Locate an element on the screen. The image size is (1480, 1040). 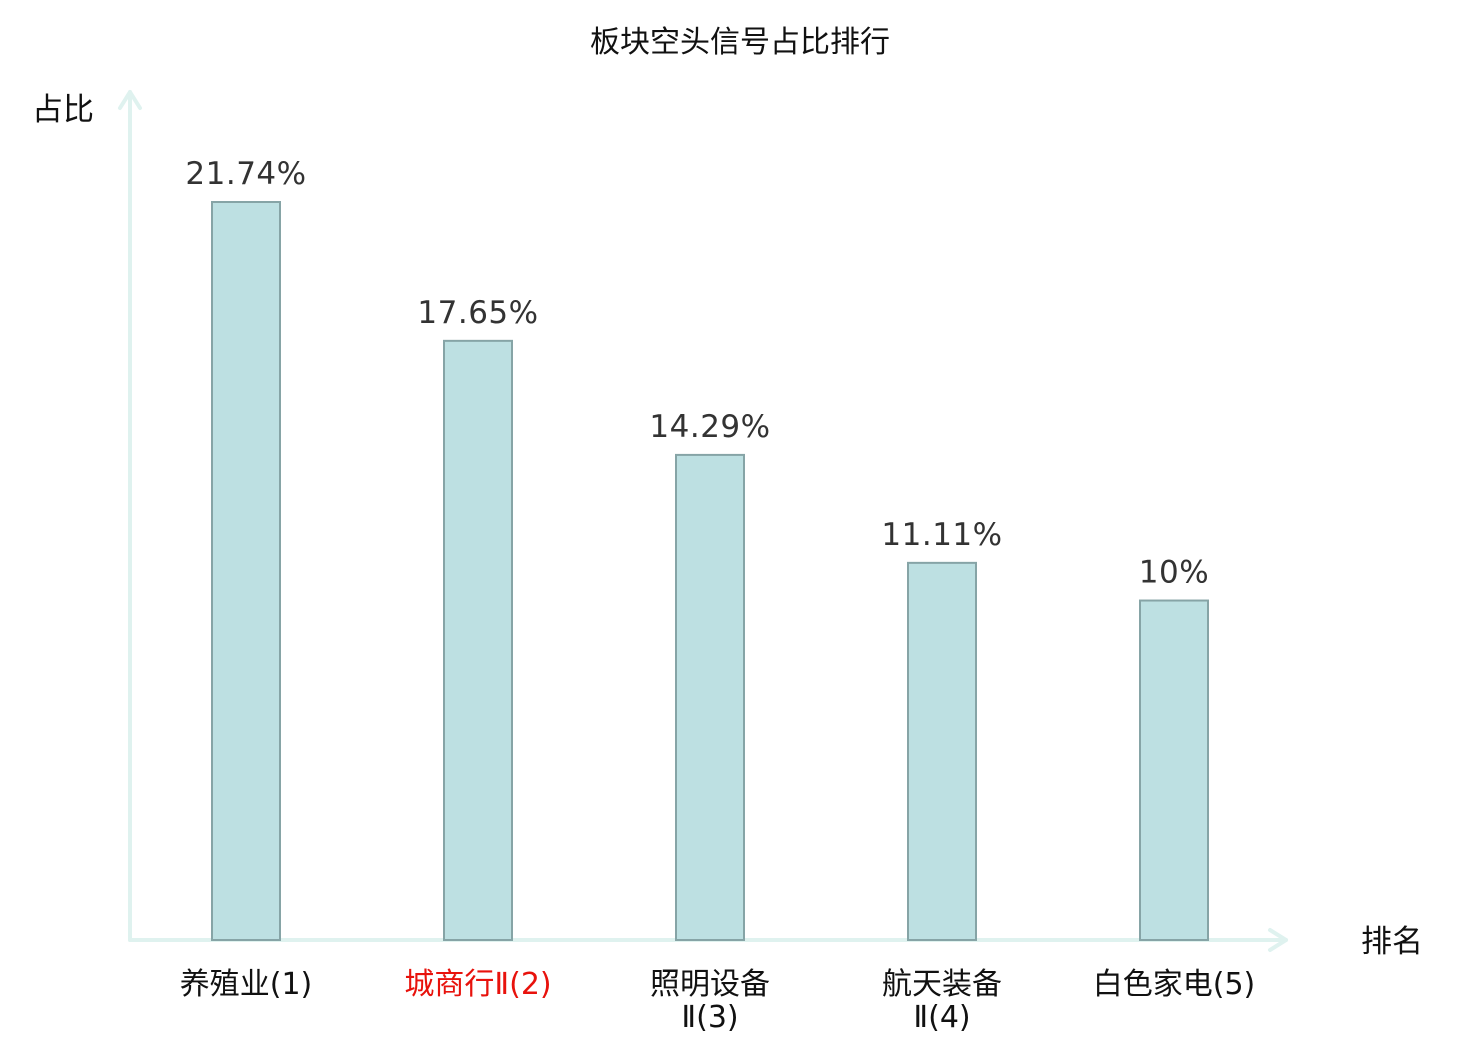
y-axis-arrow is located at coordinates (130, 100).